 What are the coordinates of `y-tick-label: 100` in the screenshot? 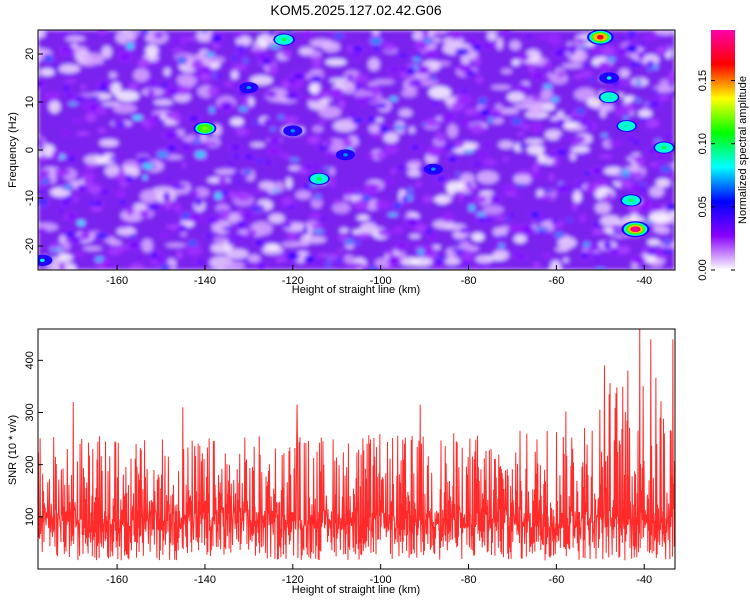 It's located at (30, 517).